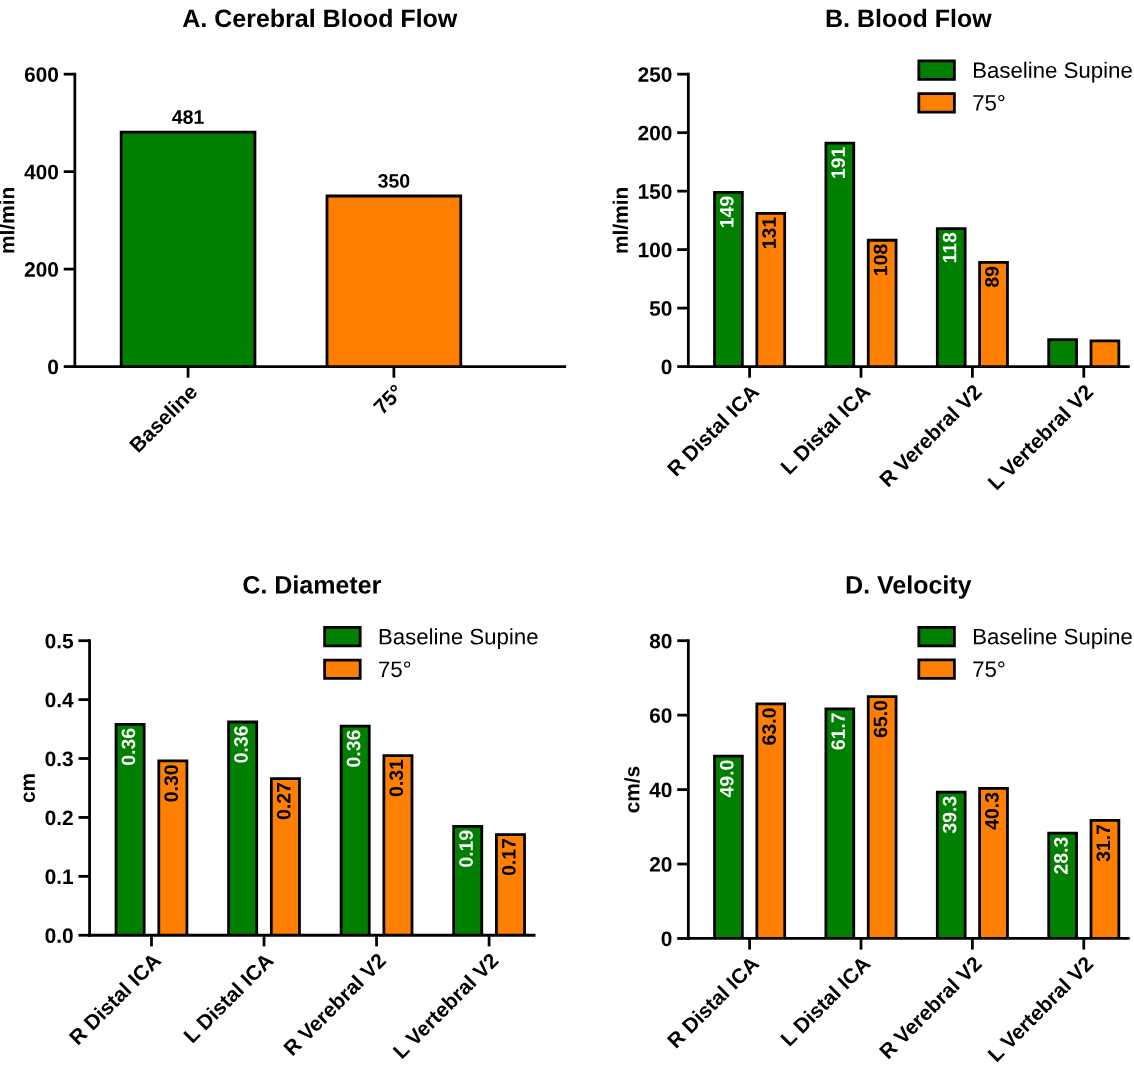  I want to click on y-tick-label: 0.2, so click(59, 818).